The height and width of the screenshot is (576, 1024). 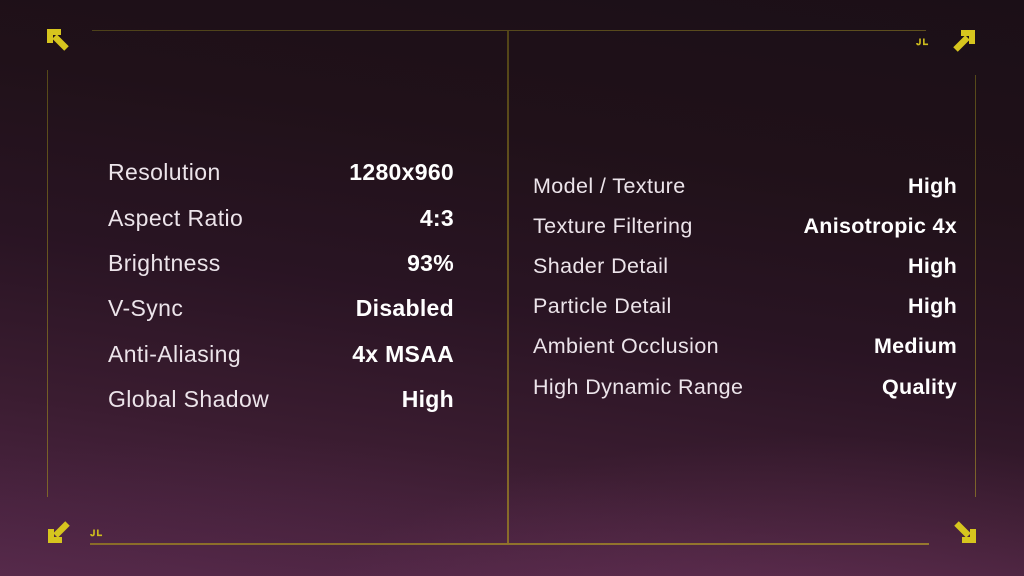 I want to click on frame-line-top, so click(x=509, y=30).